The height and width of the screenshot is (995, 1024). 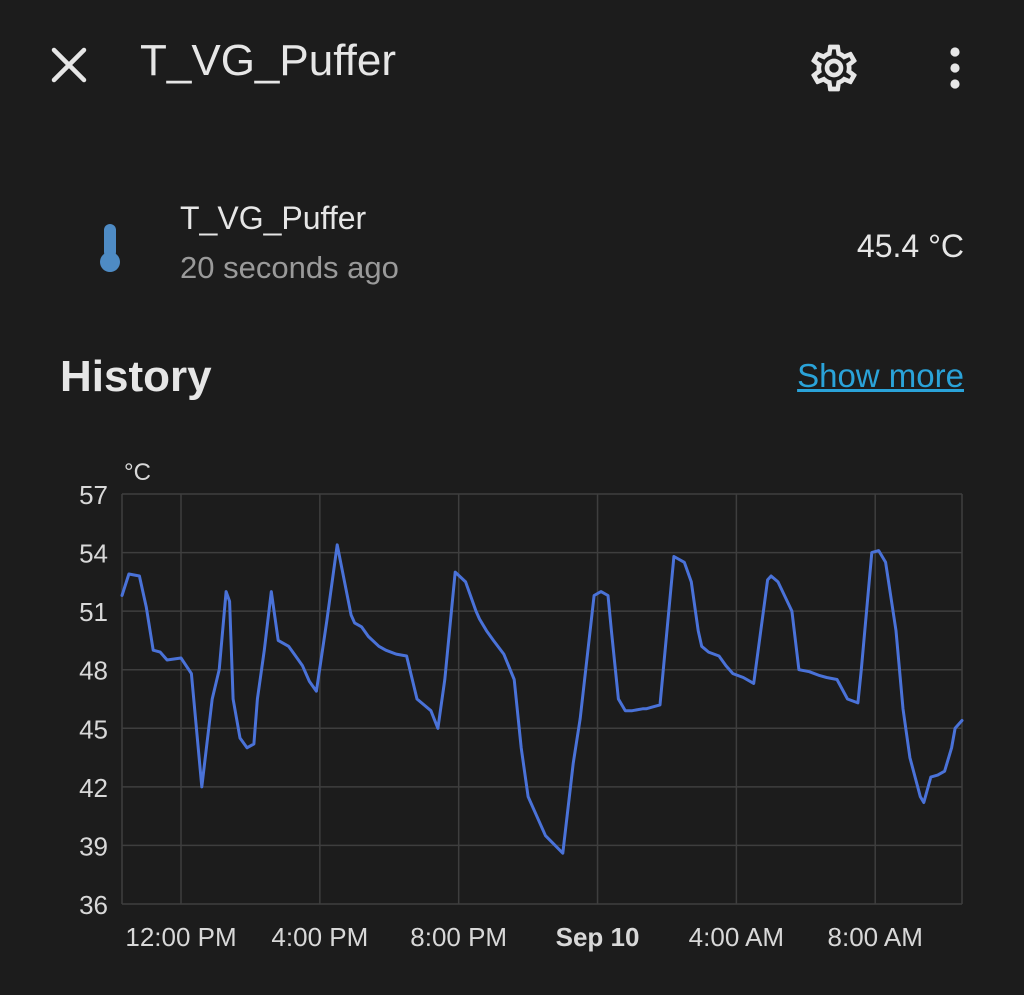 What do you see at coordinates (93, 905) in the screenshot?
I see `y-tick-label: 36` at bounding box center [93, 905].